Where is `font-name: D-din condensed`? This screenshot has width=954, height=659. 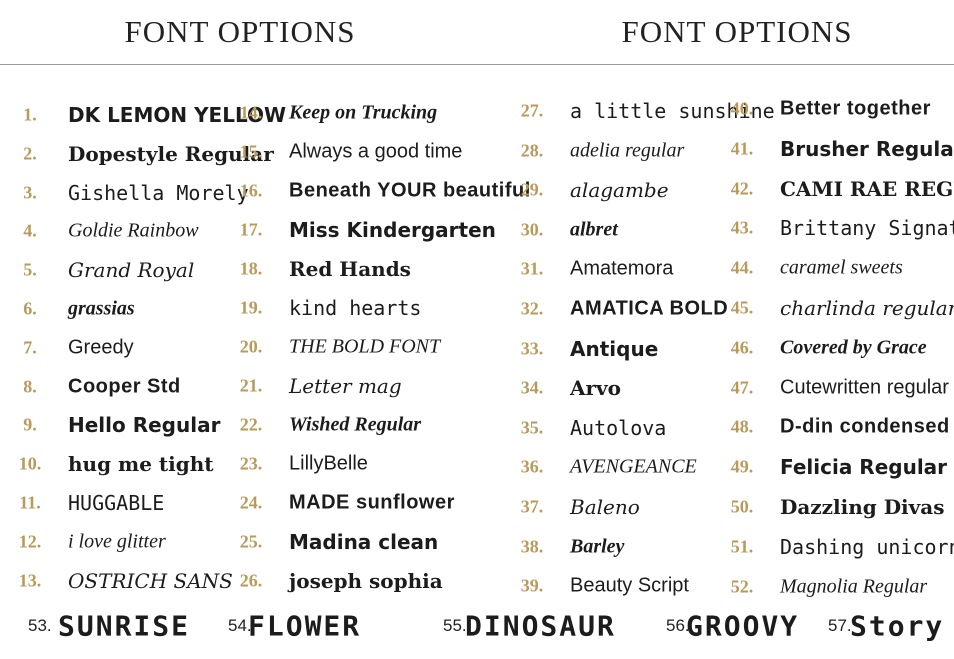
font-name: D-din condensed is located at coordinates (865, 426).